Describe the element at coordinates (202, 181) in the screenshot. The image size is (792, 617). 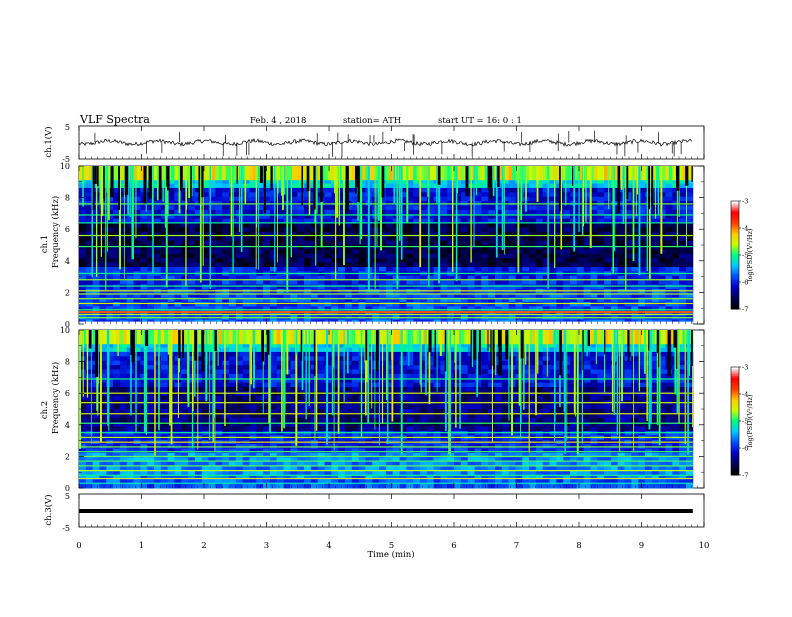
I see `dark-gap` at that location.